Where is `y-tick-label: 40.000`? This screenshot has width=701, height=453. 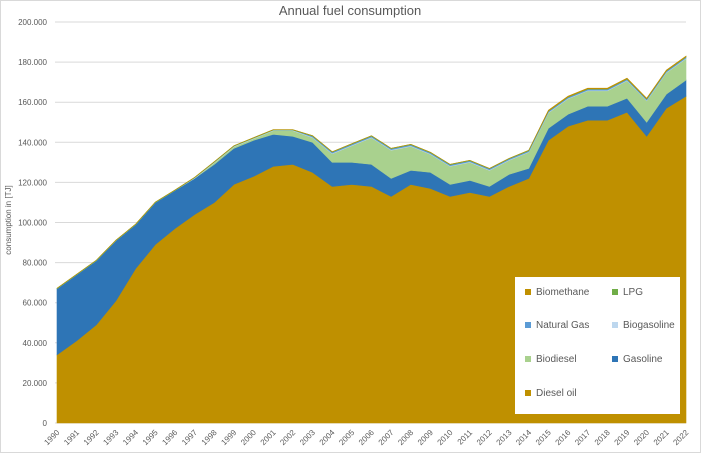
y-tick-label: 40.000 is located at coordinates (35, 343).